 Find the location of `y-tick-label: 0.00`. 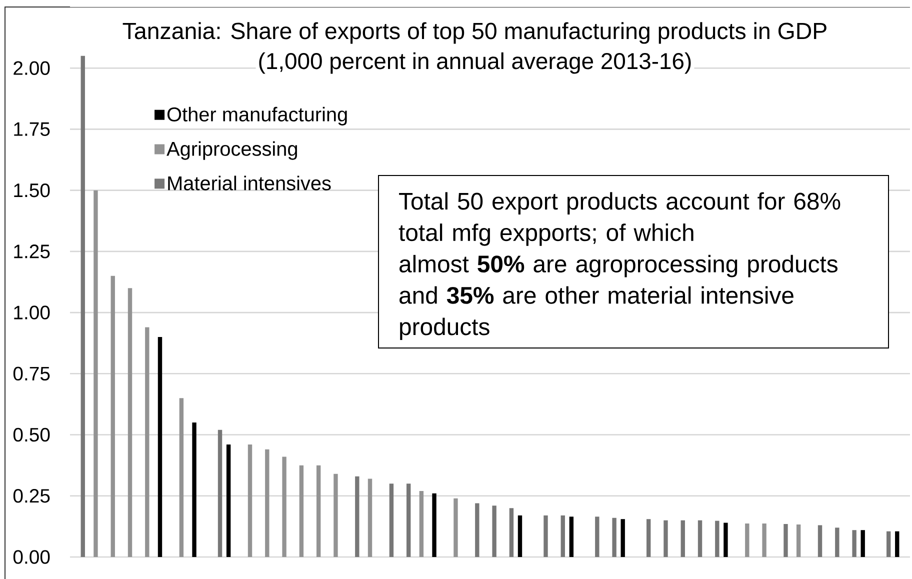

y-tick-label: 0.00 is located at coordinates (31, 557).